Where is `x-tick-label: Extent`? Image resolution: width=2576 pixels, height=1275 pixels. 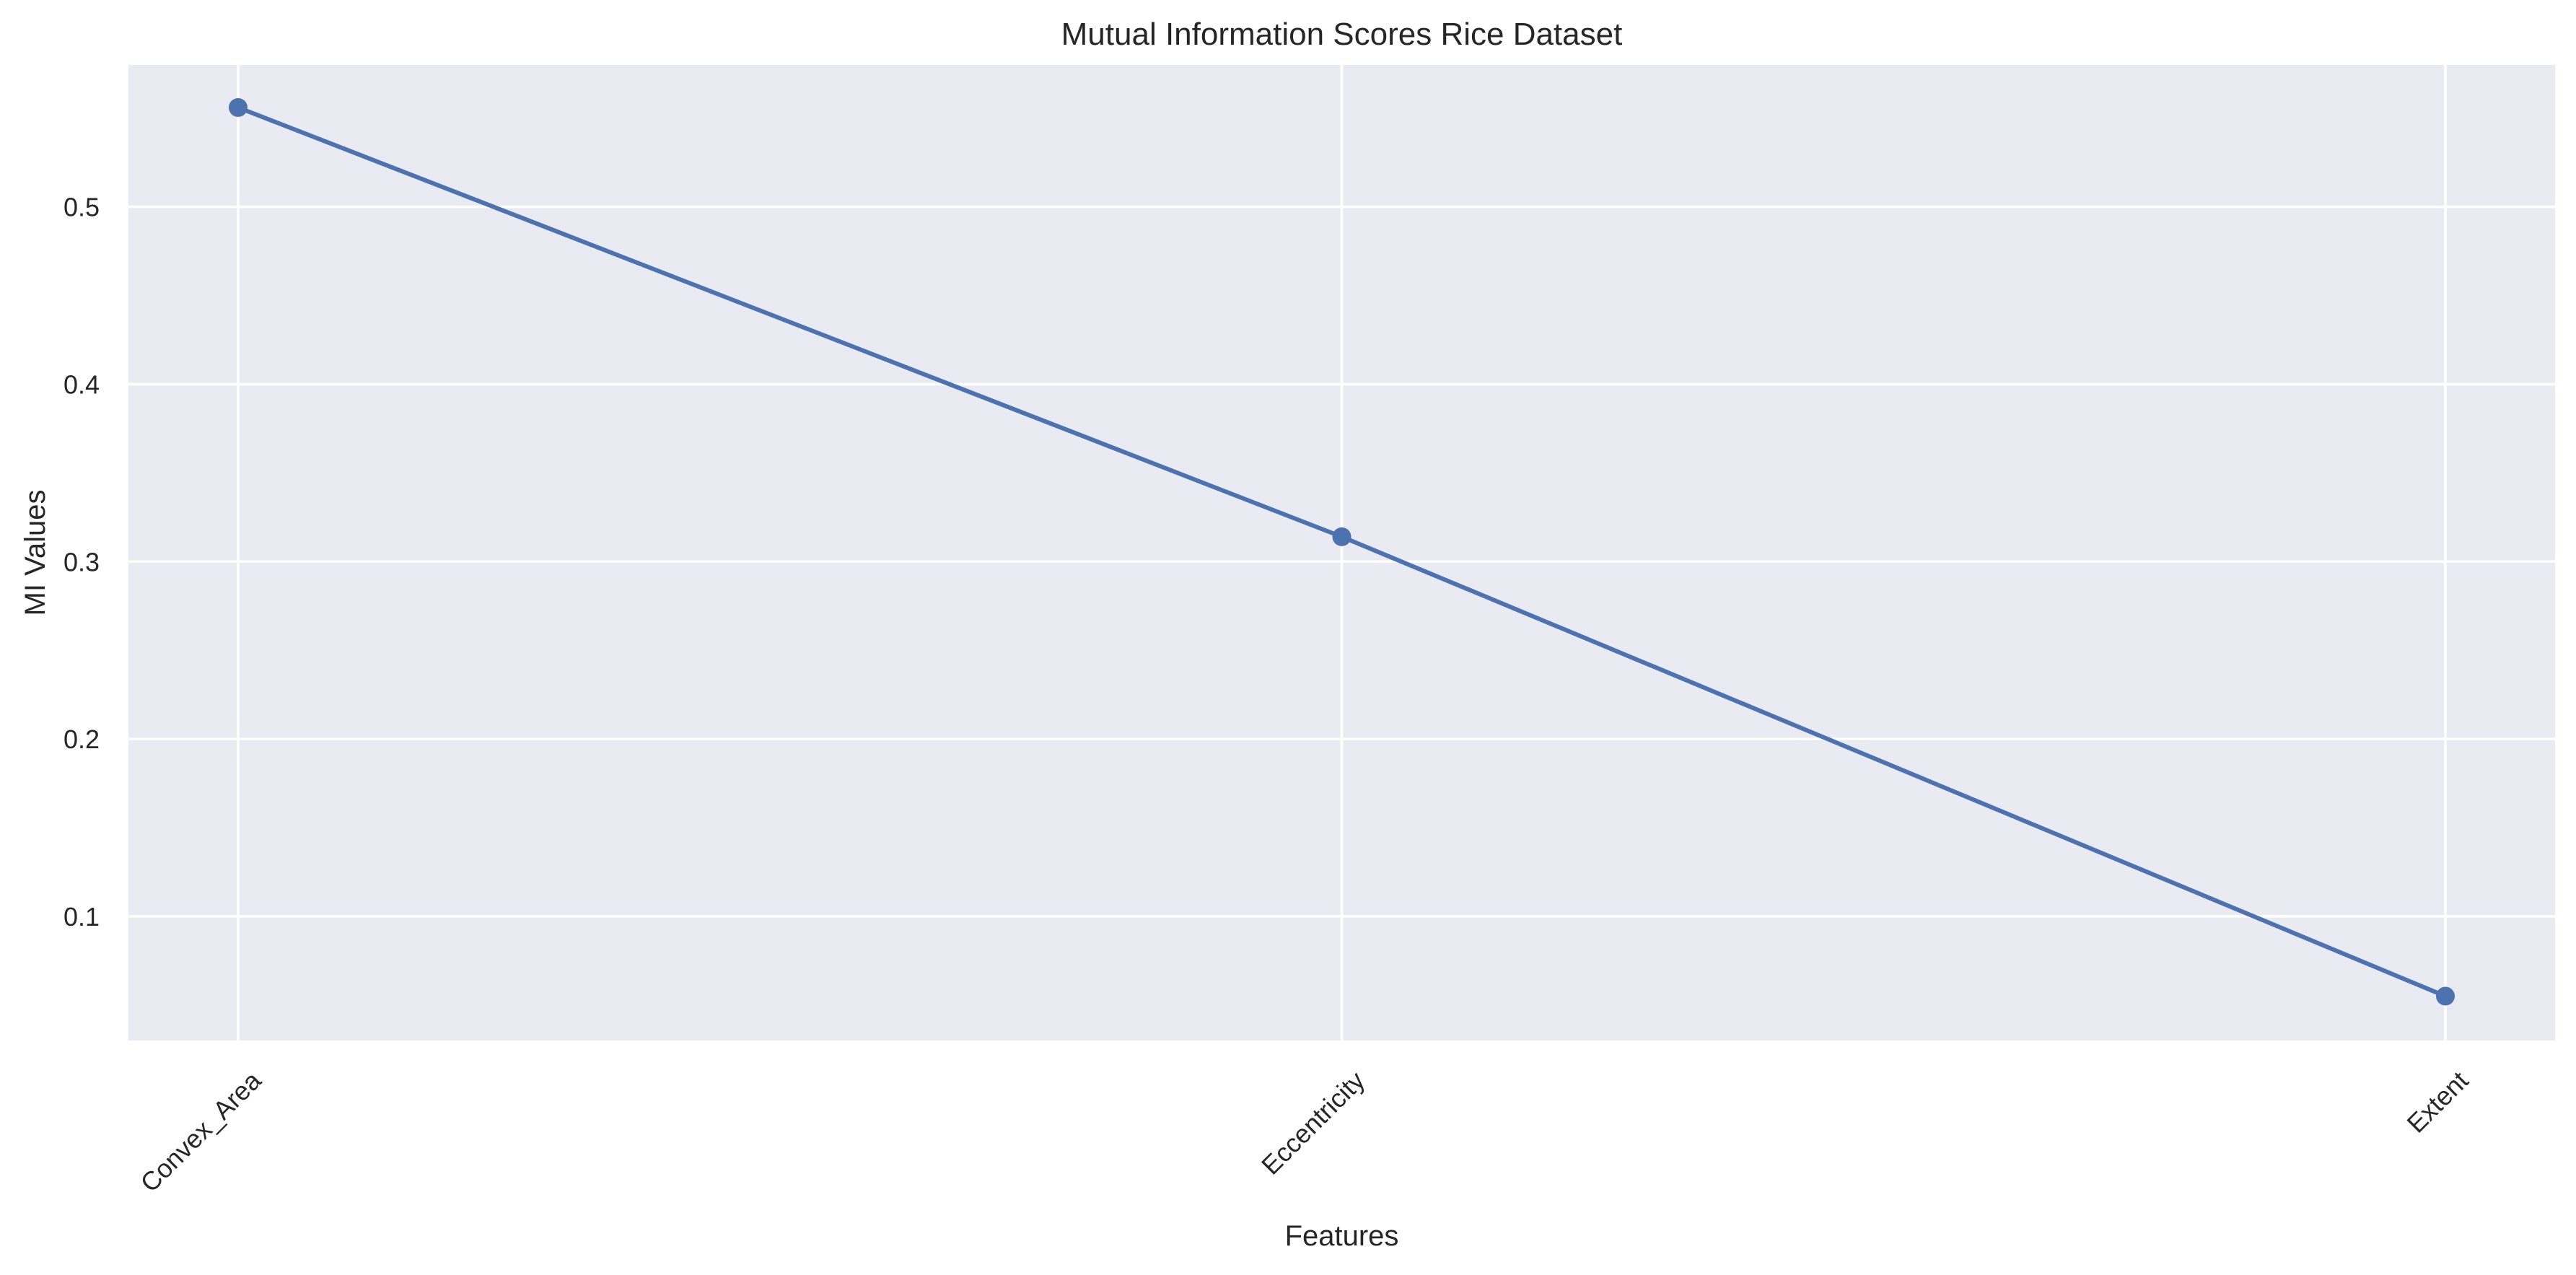 x-tick-label: Extent is located at coordinates (2437, 1102).